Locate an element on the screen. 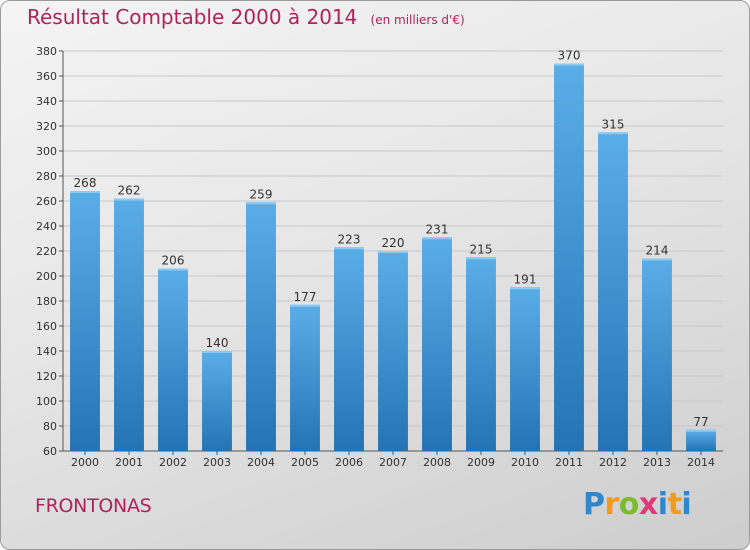  logo-letter: P is located at coordinates (594, 504).